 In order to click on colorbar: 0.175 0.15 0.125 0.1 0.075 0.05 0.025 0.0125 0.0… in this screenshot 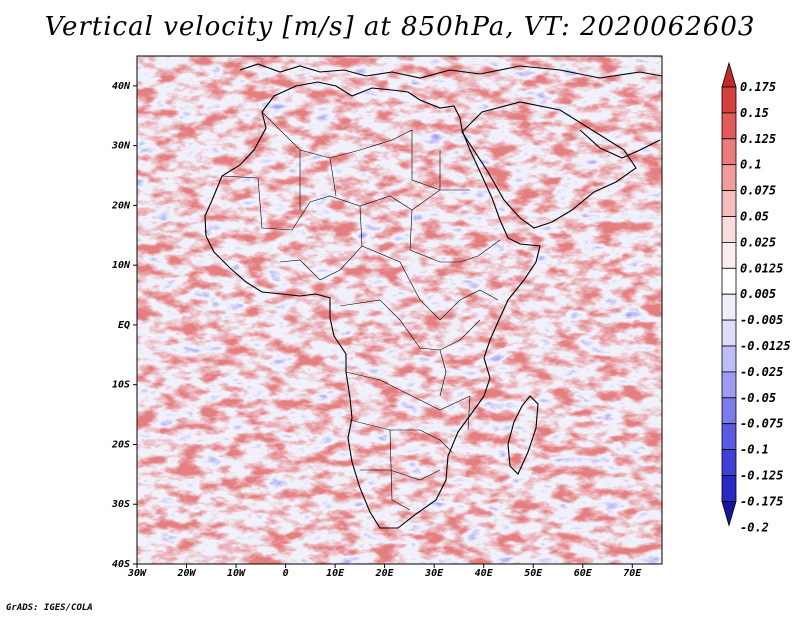, I will do `click(756, 297)`.